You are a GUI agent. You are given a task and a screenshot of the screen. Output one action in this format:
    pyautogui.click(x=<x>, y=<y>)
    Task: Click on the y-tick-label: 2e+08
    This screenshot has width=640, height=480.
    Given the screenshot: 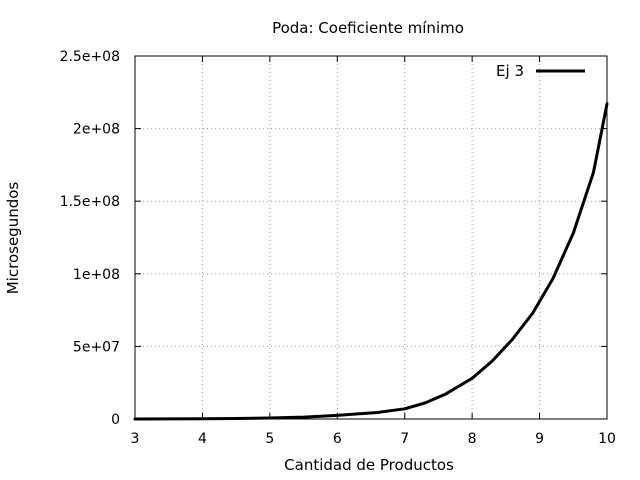 What is the action you would take?
    pyautogui.click(x=96, y=130)
    